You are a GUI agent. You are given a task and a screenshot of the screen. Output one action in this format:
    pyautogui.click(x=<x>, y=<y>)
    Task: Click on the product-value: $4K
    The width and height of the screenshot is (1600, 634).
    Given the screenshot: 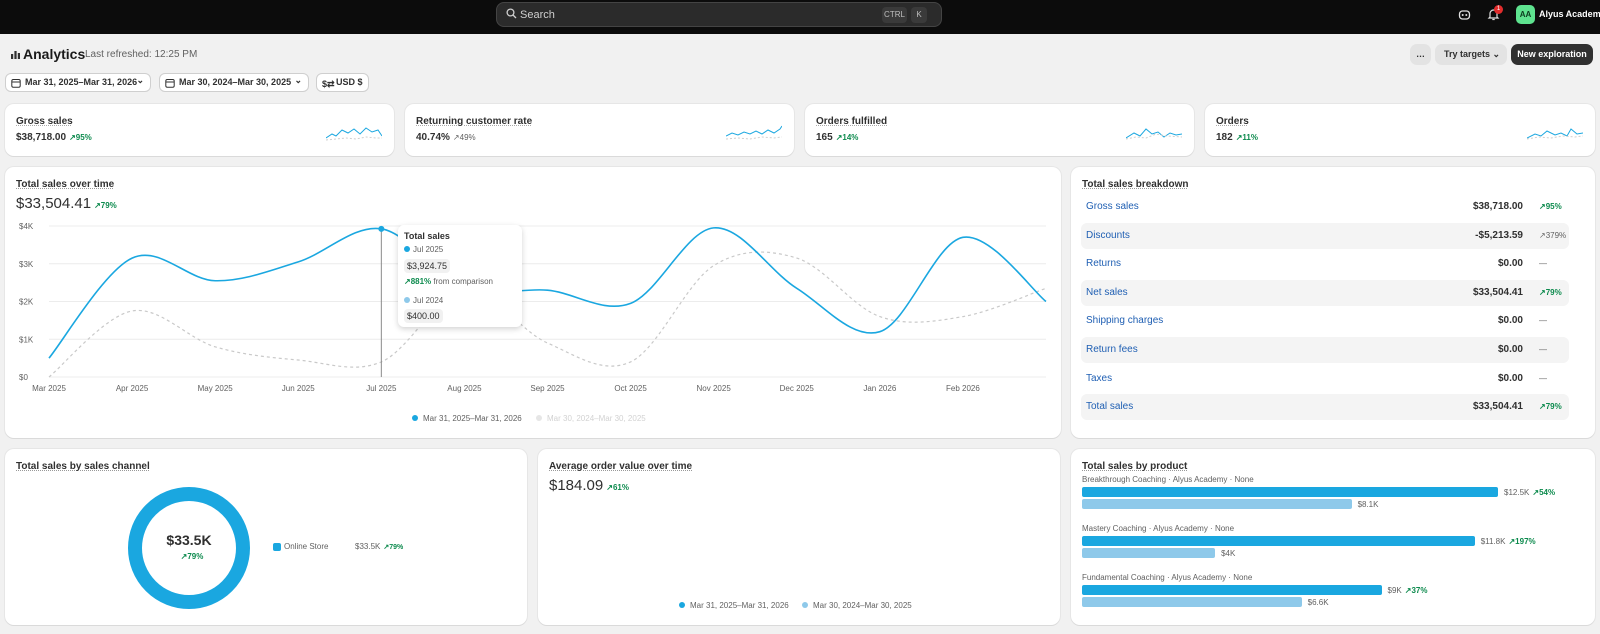 What is the action you would take?
    pyautogui.click(x=1228, y=553)
    